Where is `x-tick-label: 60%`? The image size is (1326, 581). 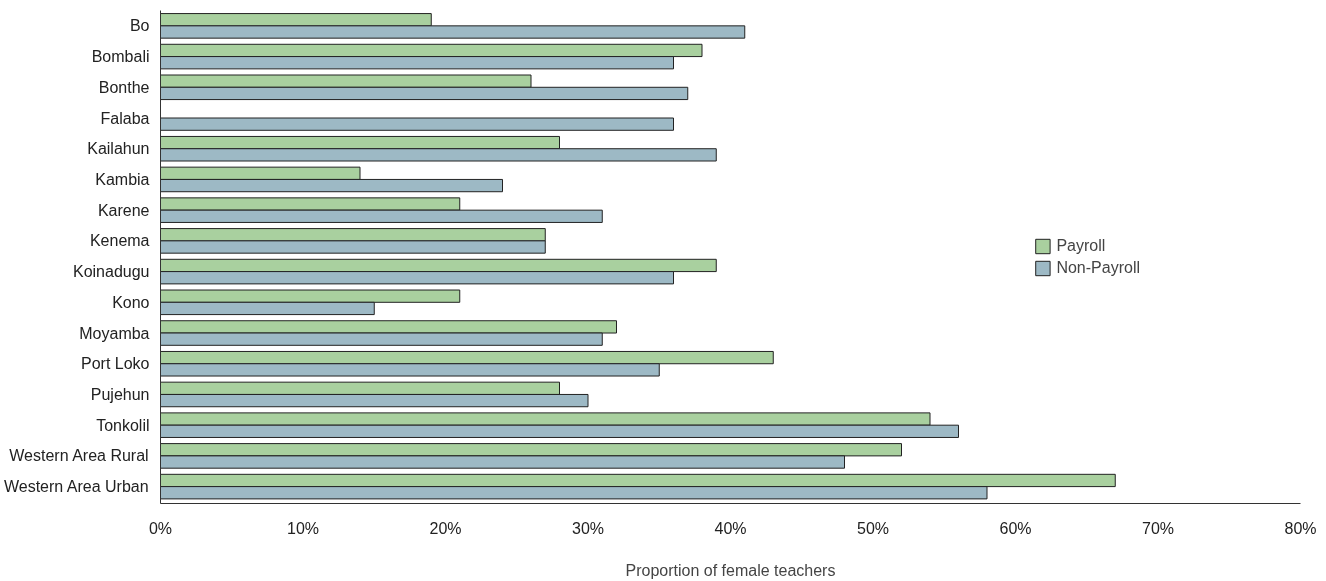 x-tick-label: 60% is located at coordinates (1015, 528).